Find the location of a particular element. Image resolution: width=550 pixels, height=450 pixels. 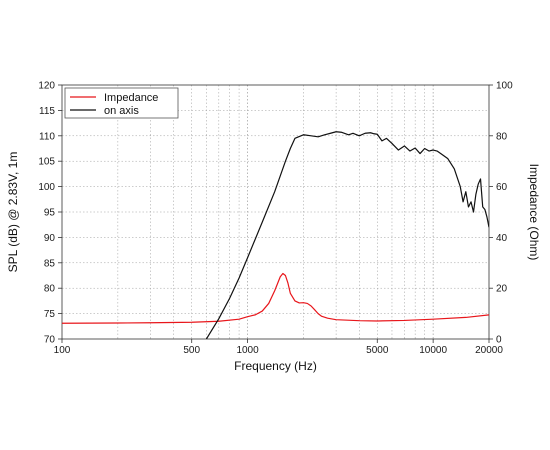

series-impedance-line is located at coordinates (275, 298).